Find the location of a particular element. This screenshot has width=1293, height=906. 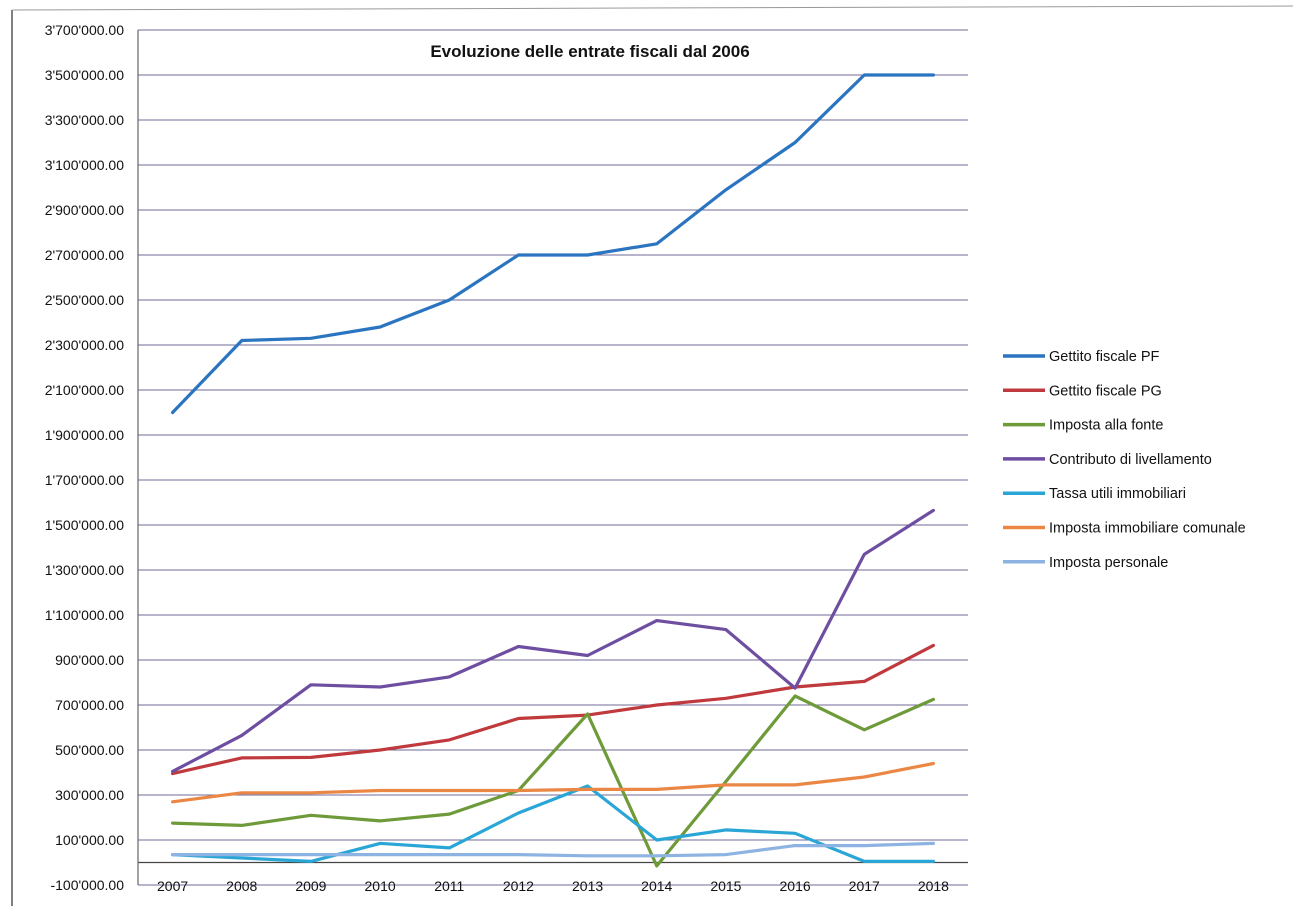

page-border-top is located at coordinates (652, 8).